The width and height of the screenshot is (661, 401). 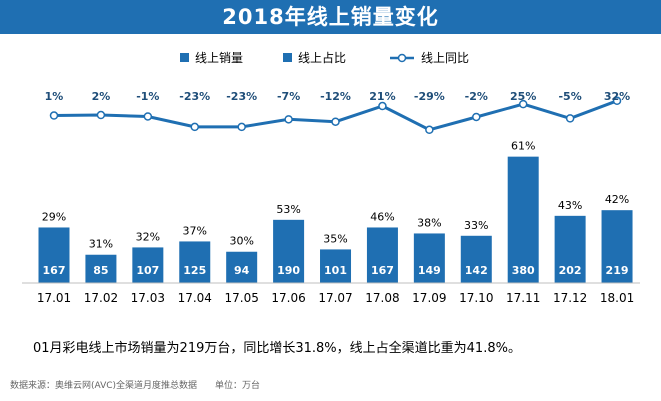 What do you see at coordinates (241, 241) in the screenshot?
I see `share-label-17.05: 30%` at bounding box center [241, 241].